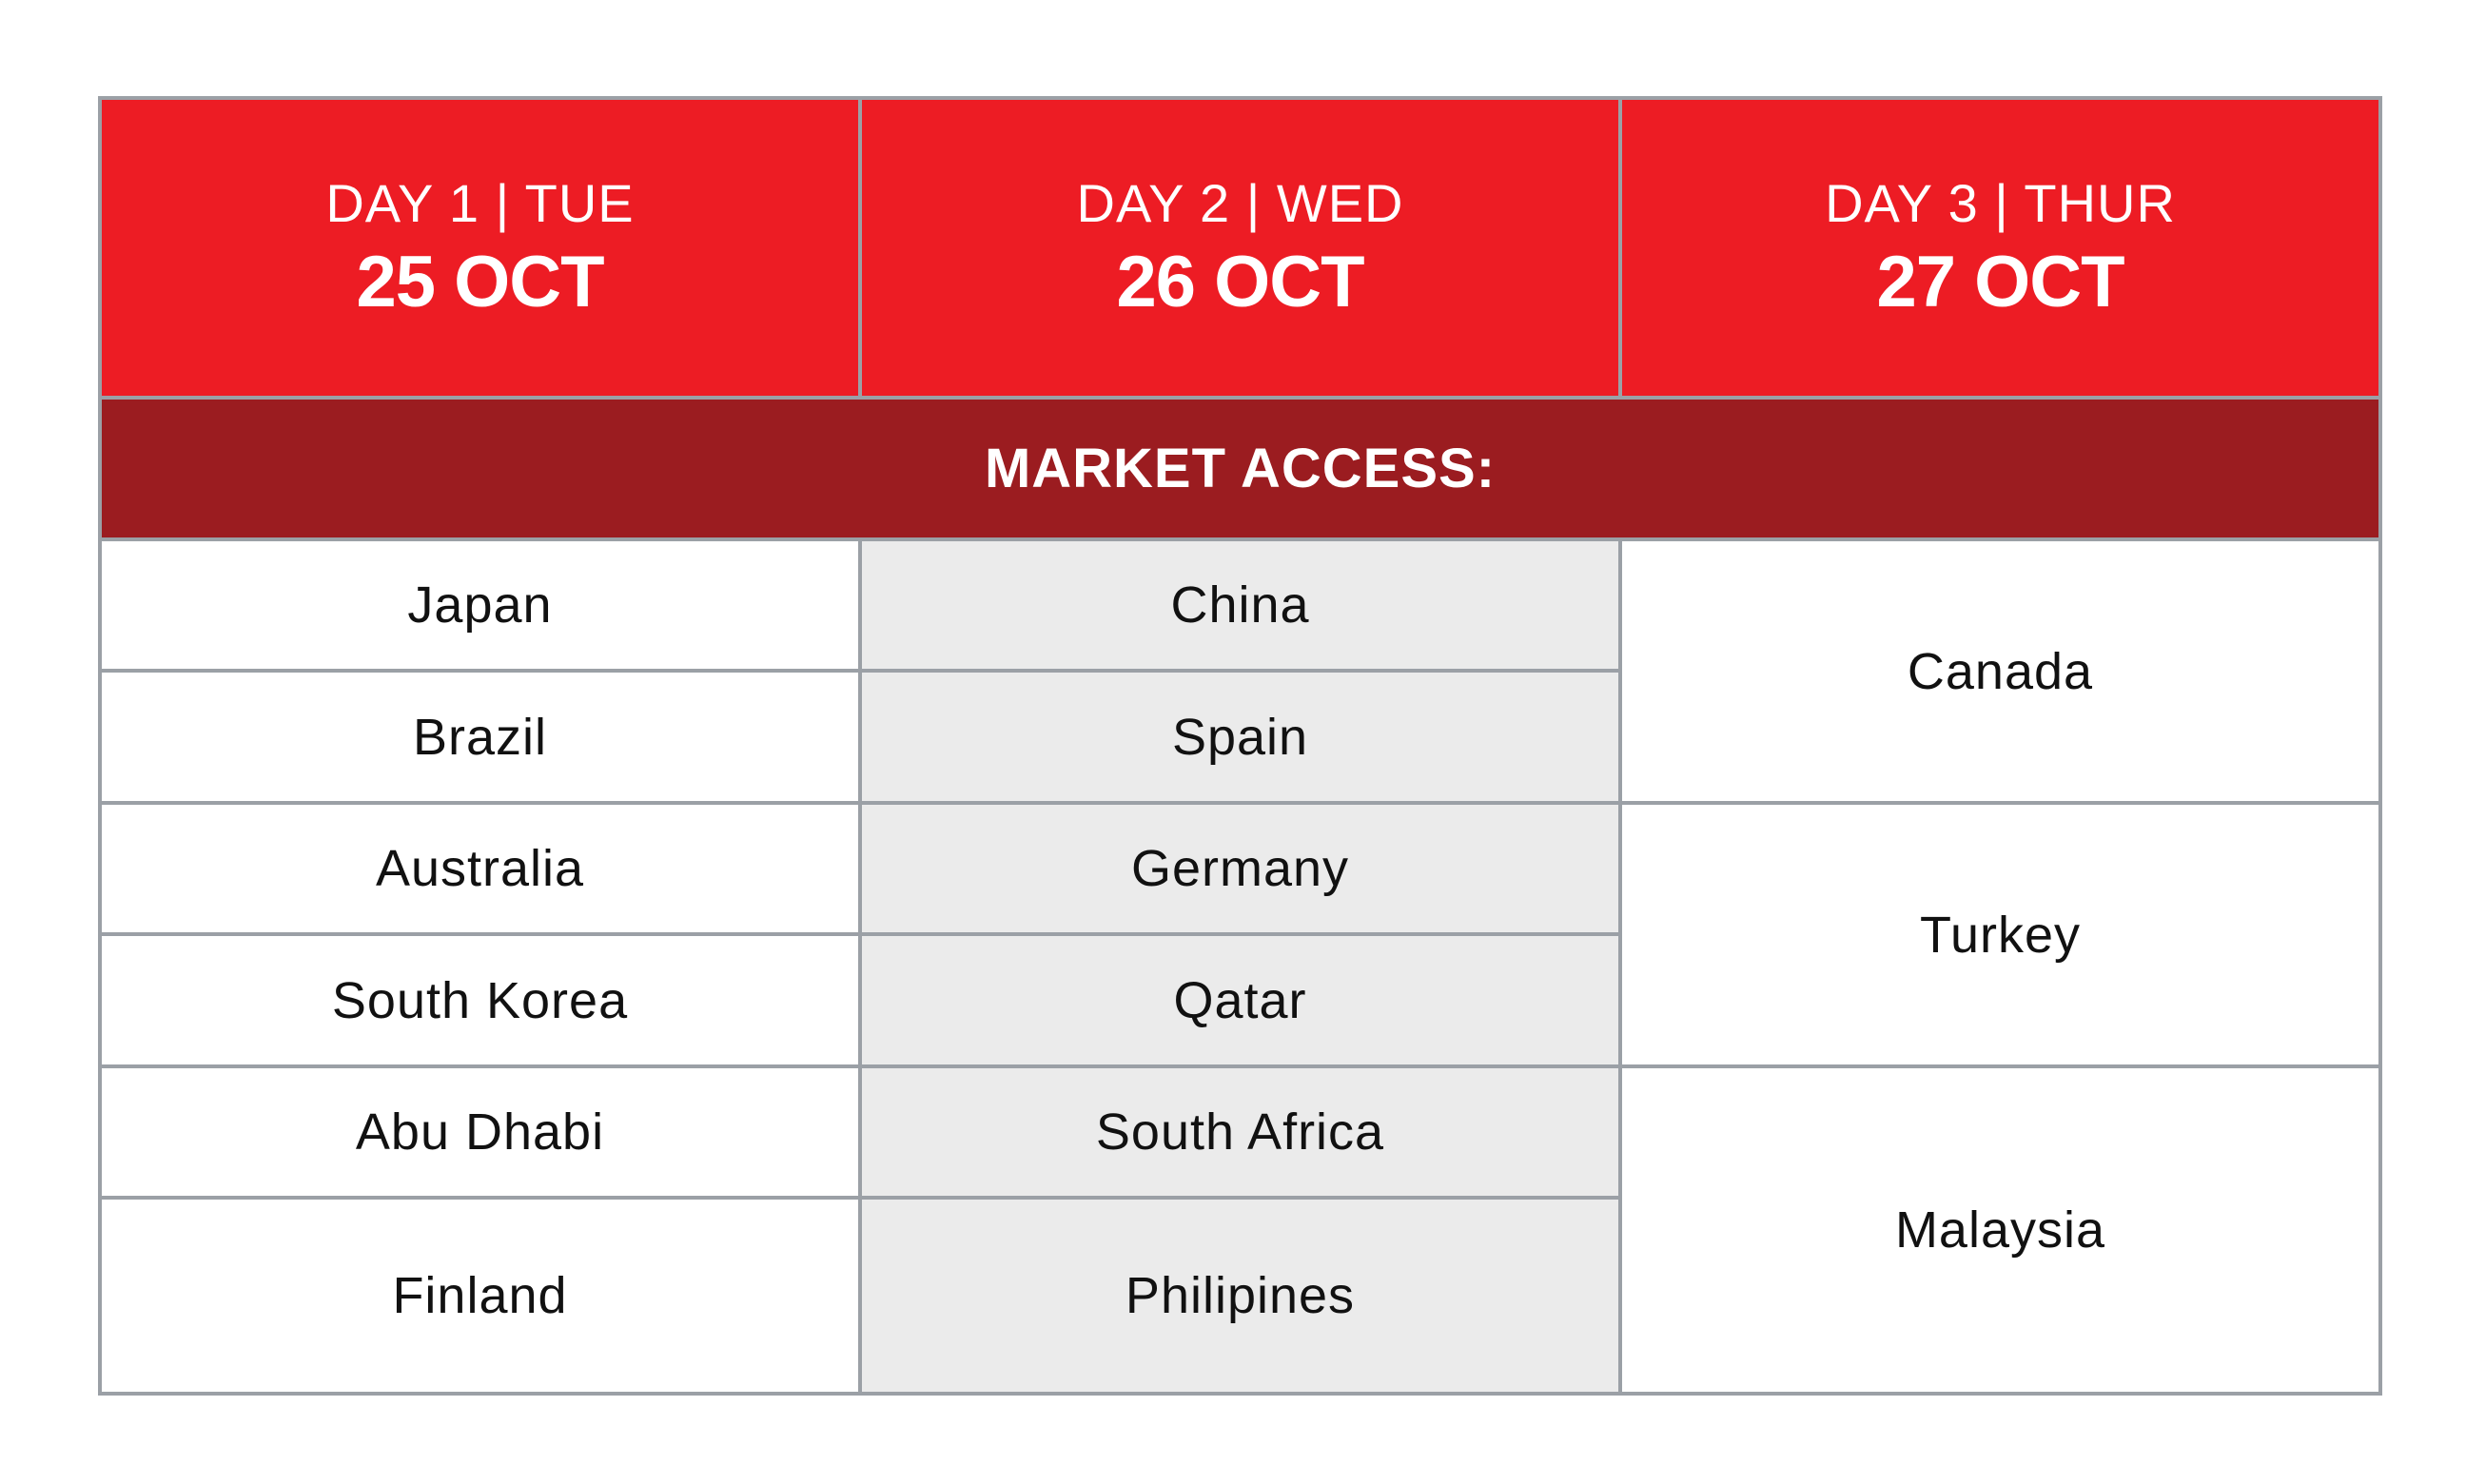  I want to click on day-3-country: Malaysia, so click(2000, 1230).